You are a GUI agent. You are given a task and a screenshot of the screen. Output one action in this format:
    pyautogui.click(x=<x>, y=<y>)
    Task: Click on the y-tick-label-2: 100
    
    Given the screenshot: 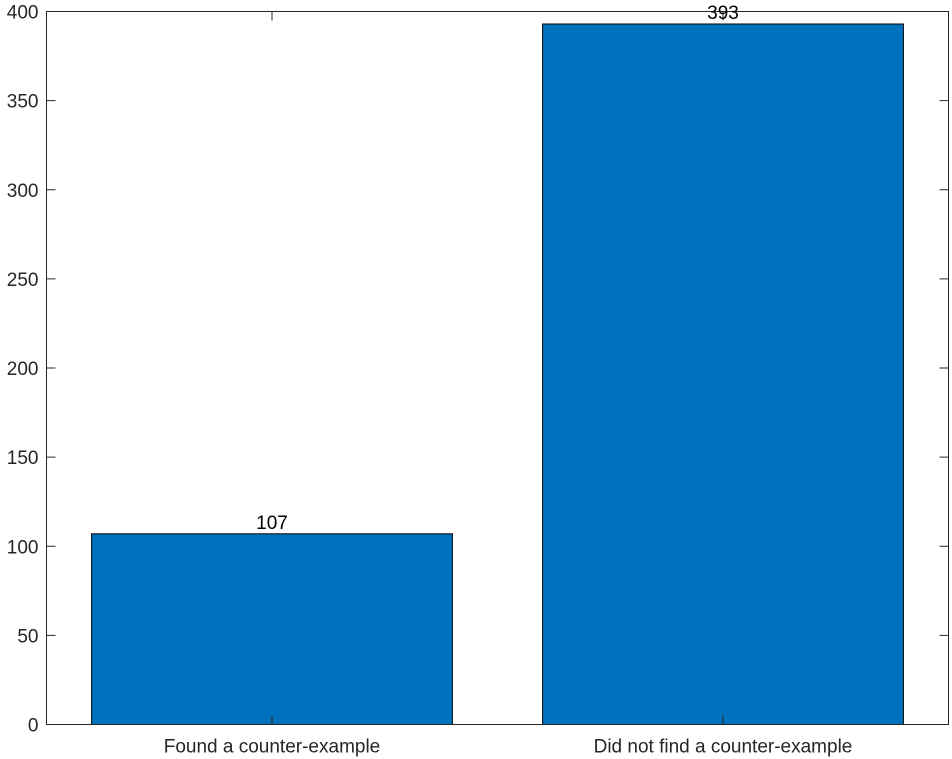 What is the action you would take?
    pyautogui.click(x=23, y=547)
    